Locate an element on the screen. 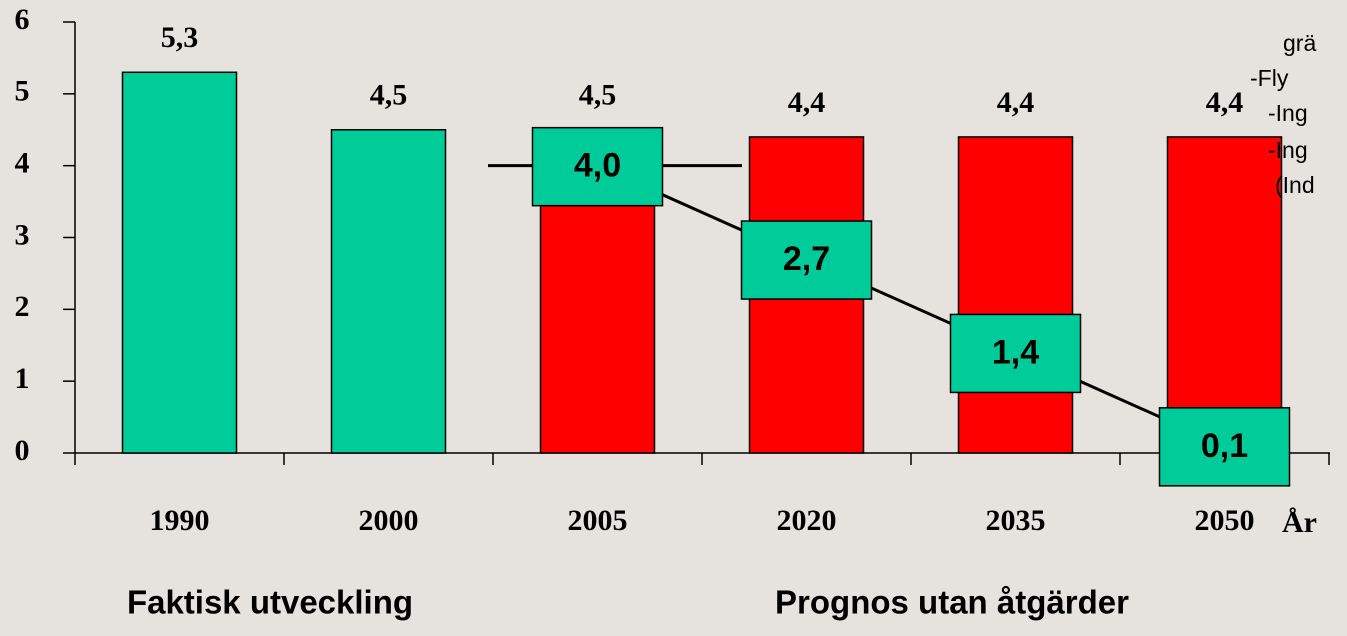 The height and width of the screenshot is (636, 1347). y-tick-label: 1 is located at coordinates (22, 378).